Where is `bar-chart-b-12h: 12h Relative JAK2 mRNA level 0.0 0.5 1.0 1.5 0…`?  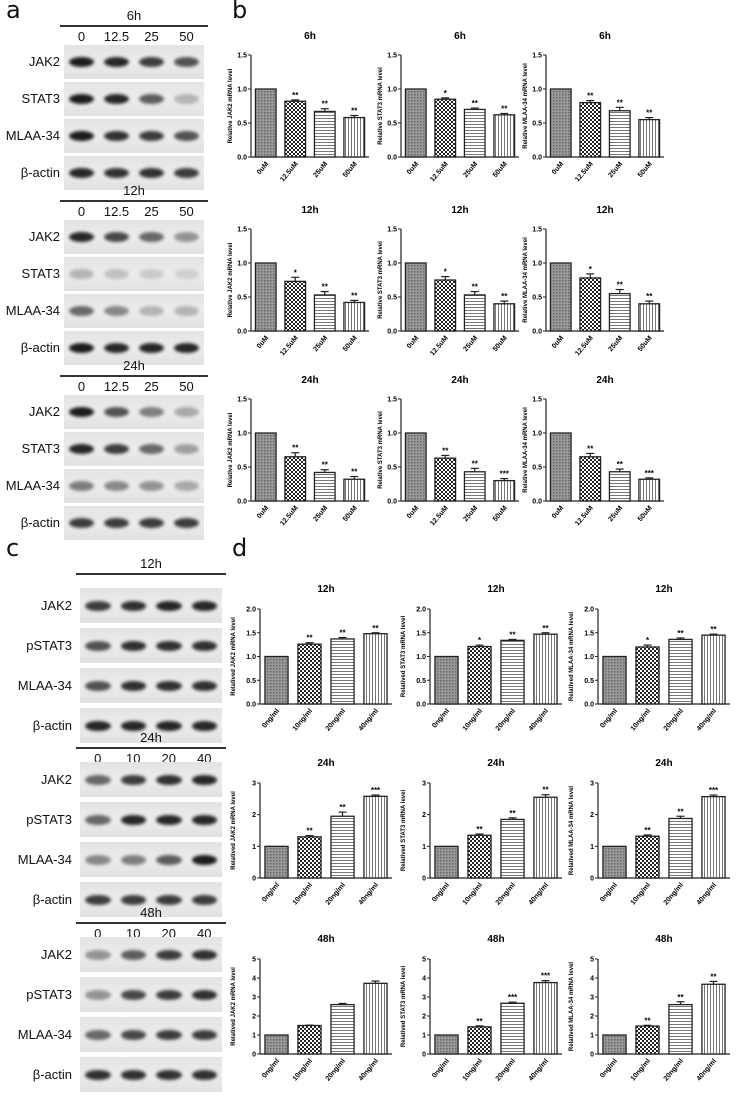
bar-chart-b-12h: 12h Relative JAK2 mRNA level 0.0 0.5 1.0 1.5 0… is located at coordinates (298, 281).